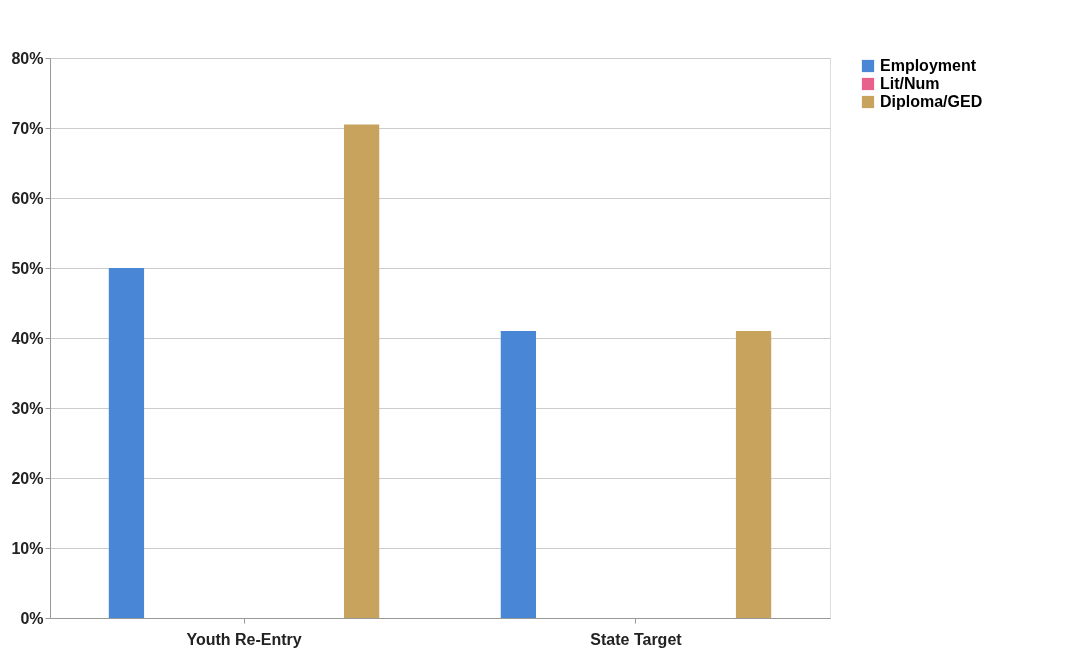 The width and height of the screenshot is (1089, 663). Describe the element at coordinates (27, 408) in the screenshot. I see `y-tick-label: 30%` at that location.